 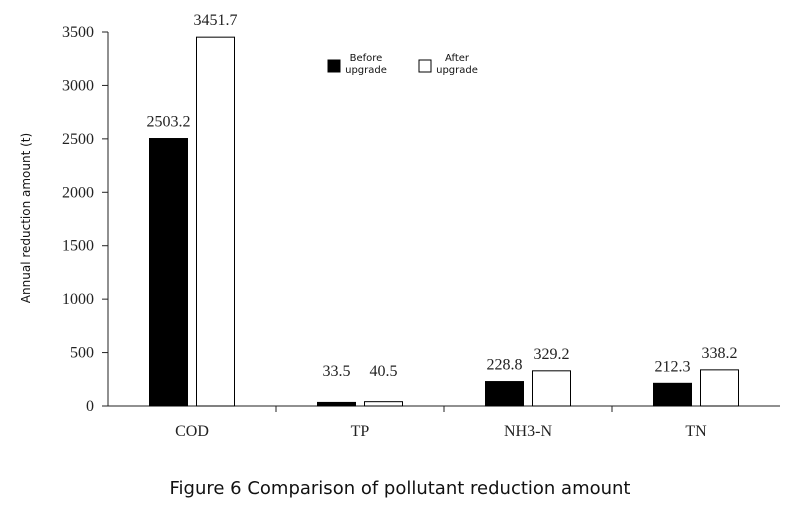 I want to click on data-label: 212.3, so click(x=673, y=366).